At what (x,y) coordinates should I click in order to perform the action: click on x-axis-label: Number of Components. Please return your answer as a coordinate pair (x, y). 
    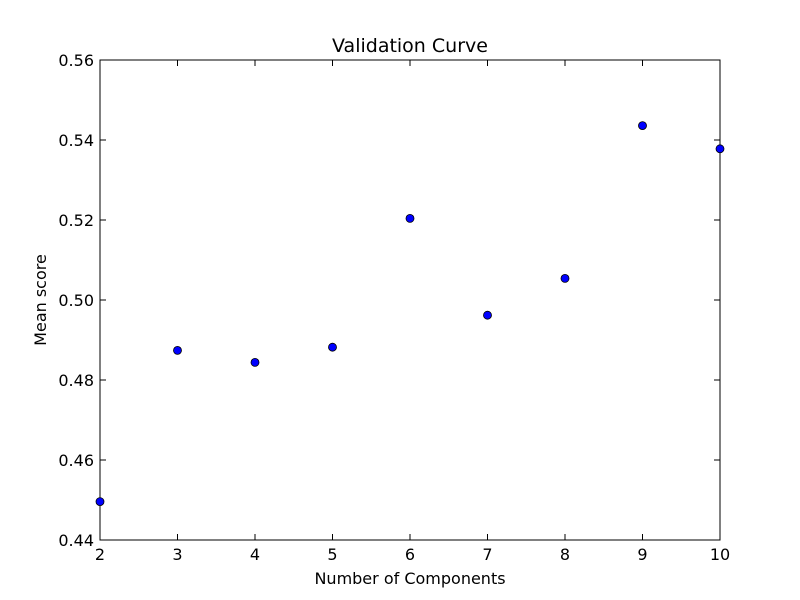
    Looking at the image, I should click on (409, 578).